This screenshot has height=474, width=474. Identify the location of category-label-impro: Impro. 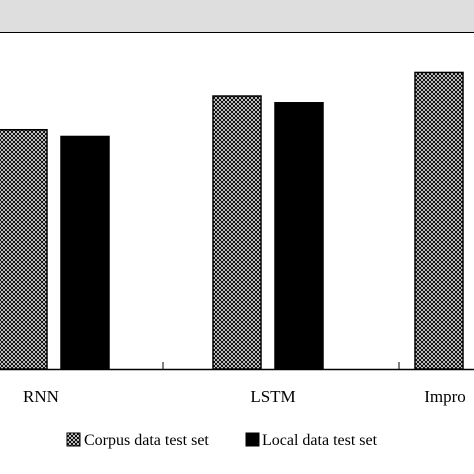
(445, 396).